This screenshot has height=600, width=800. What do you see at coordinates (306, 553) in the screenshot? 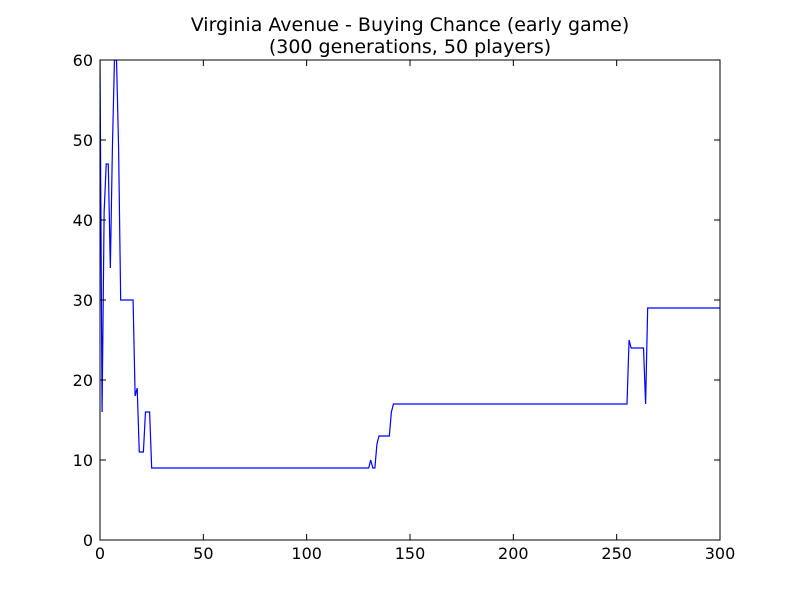
I see `x-tick-label: 100` at bounding box center [306, 553].